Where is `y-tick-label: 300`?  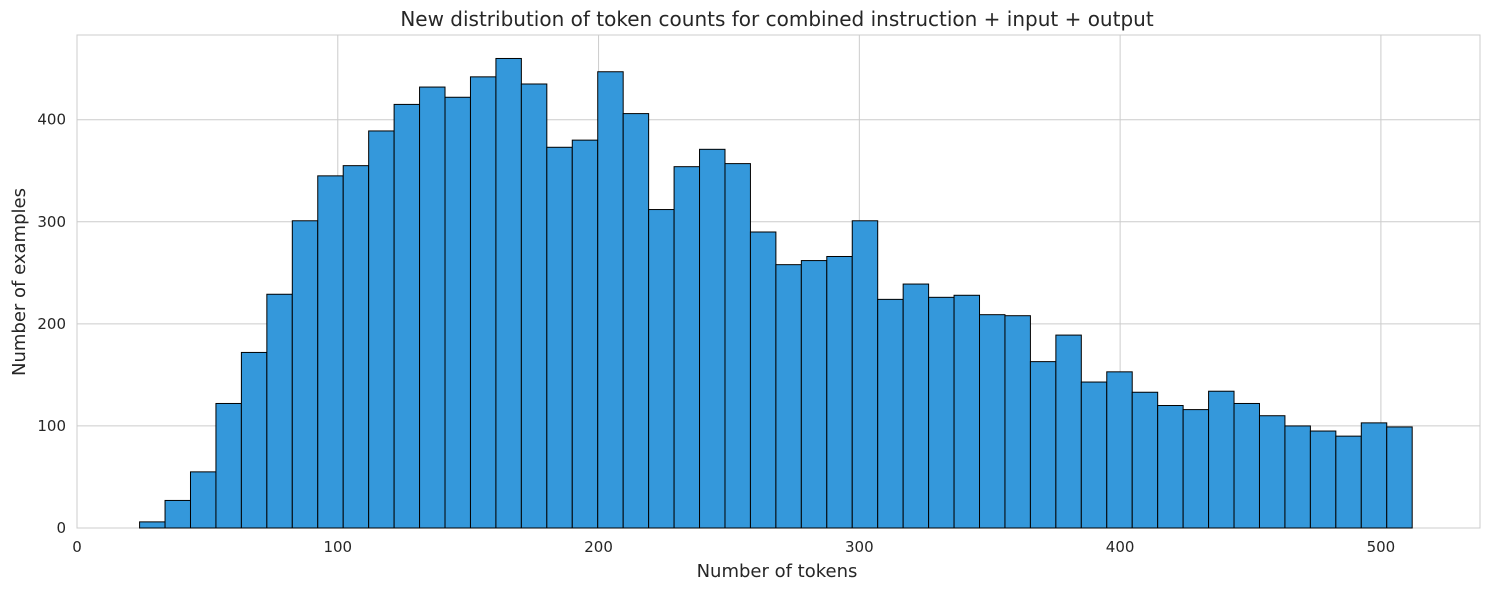 y-tick-label: 300 is located at coordinates (51, 222).